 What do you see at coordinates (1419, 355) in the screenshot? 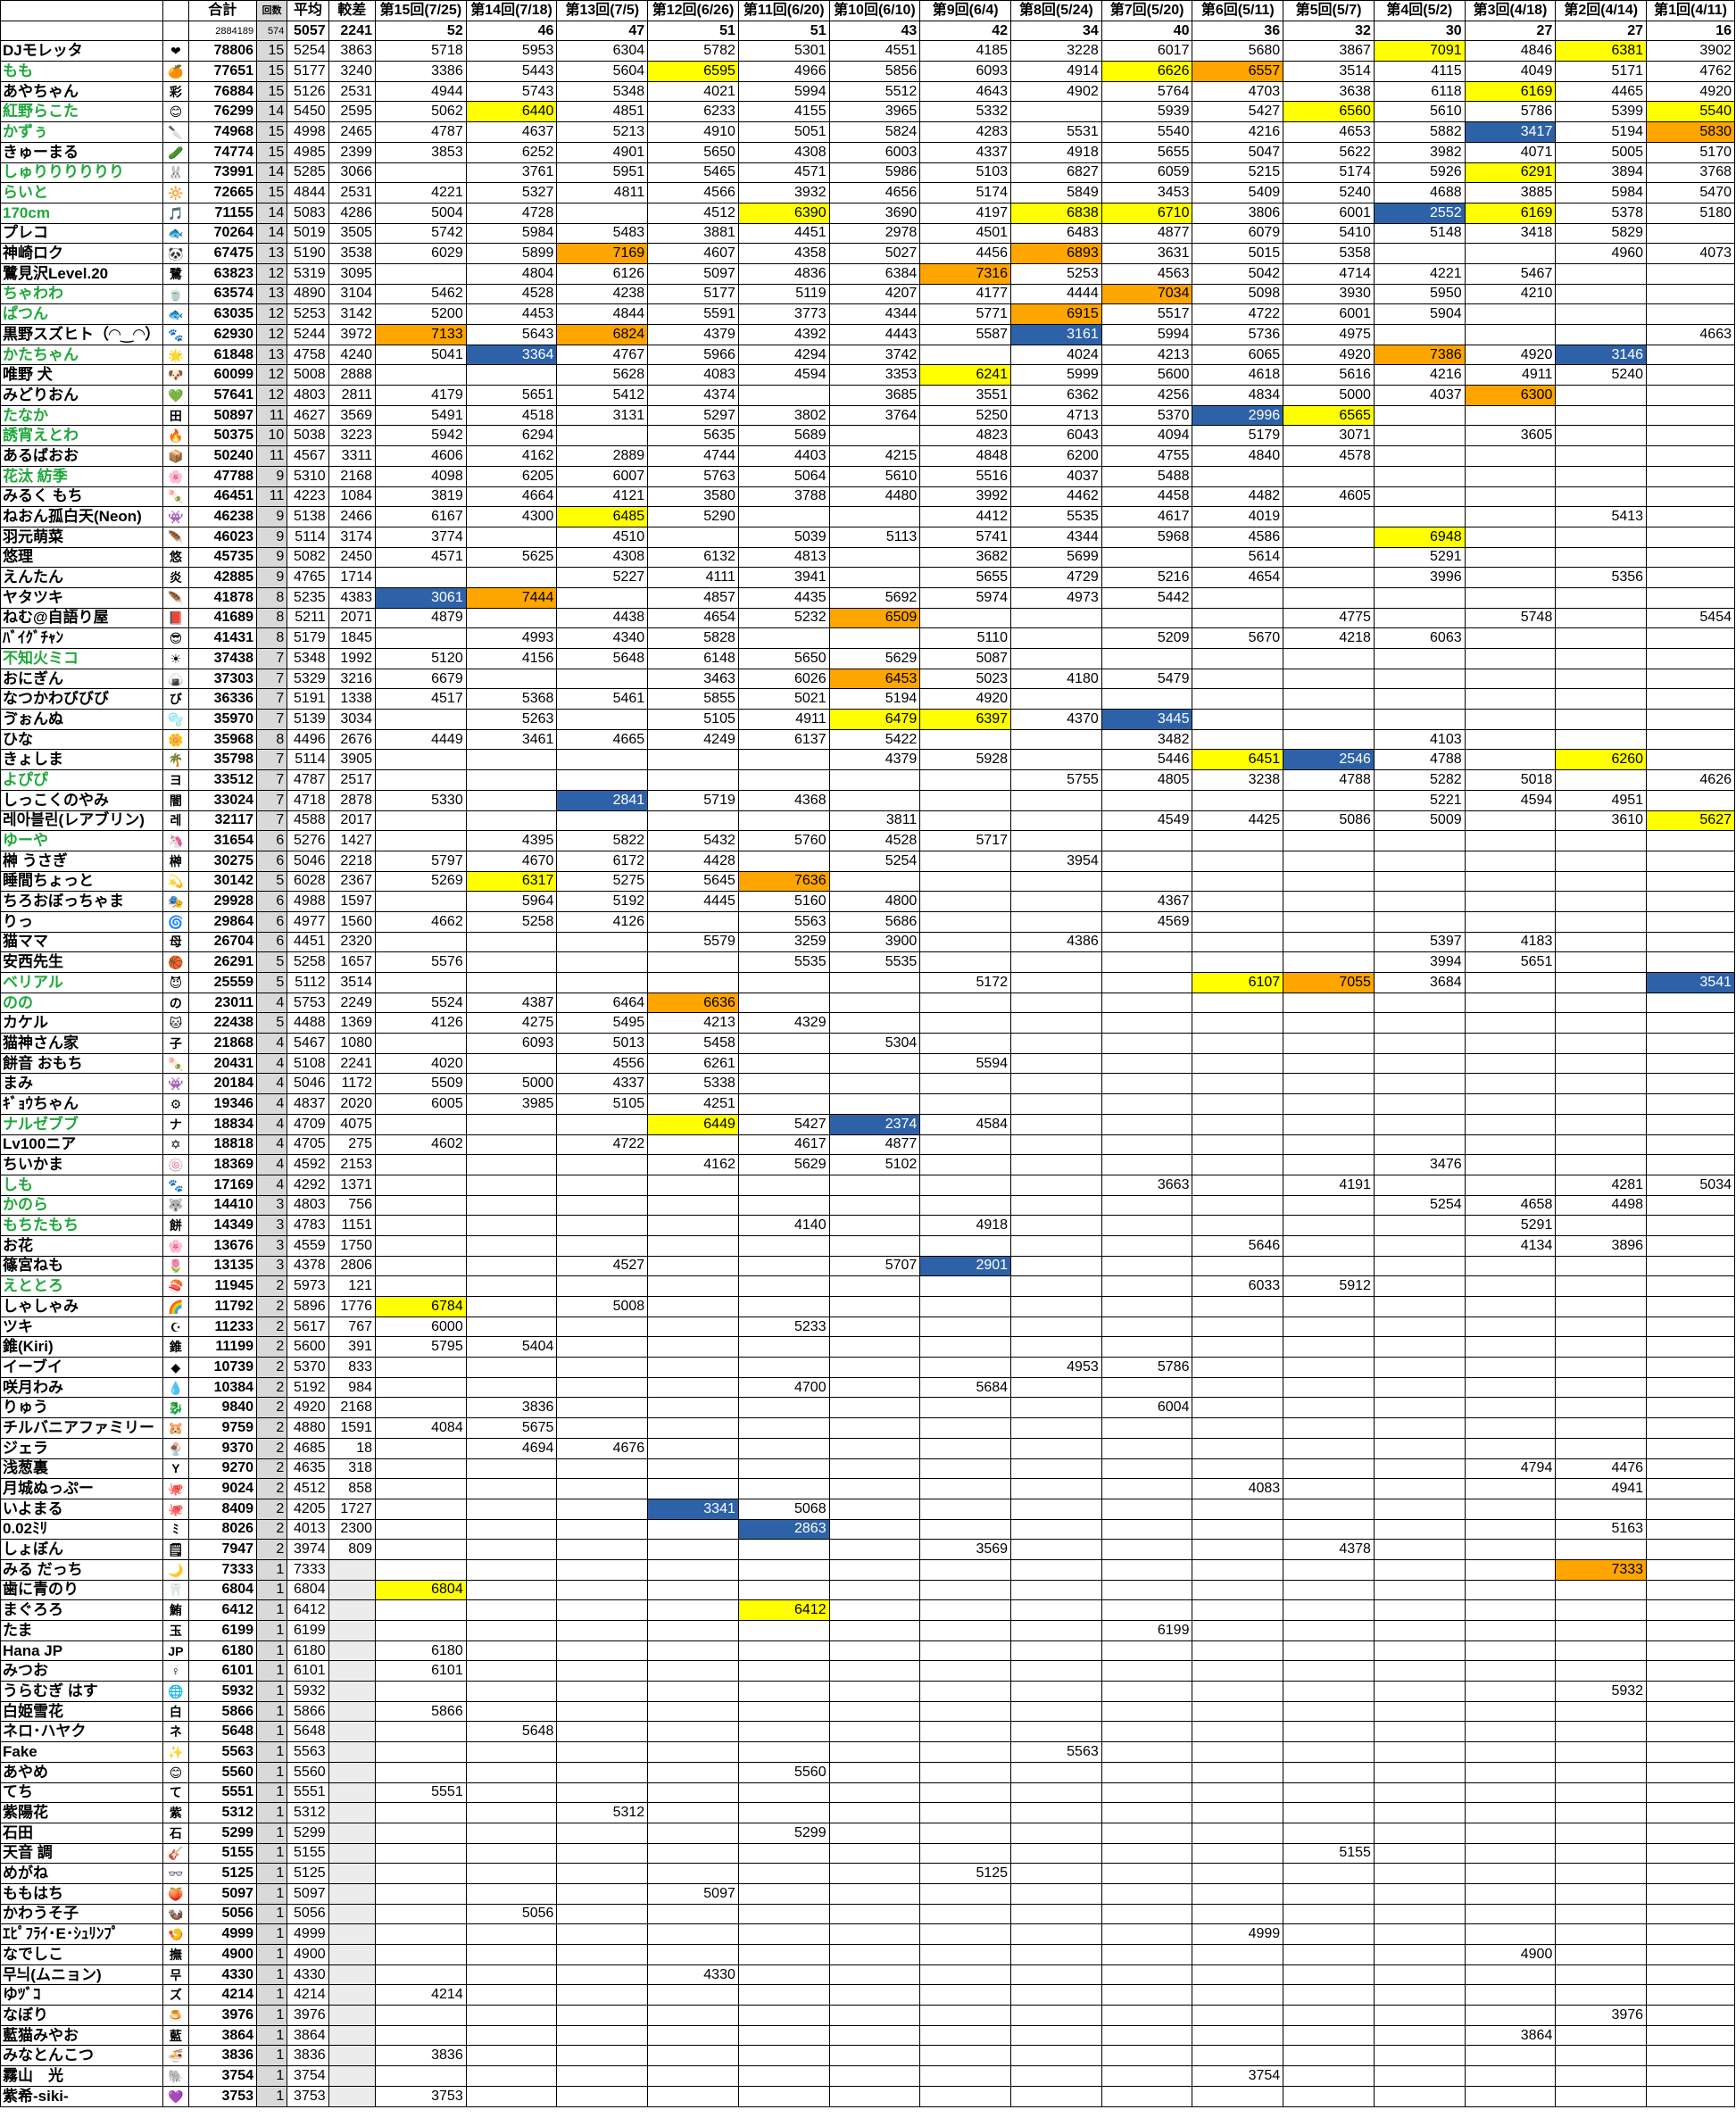
I see `round-score: 7386` at bounding box center [1419, 355].